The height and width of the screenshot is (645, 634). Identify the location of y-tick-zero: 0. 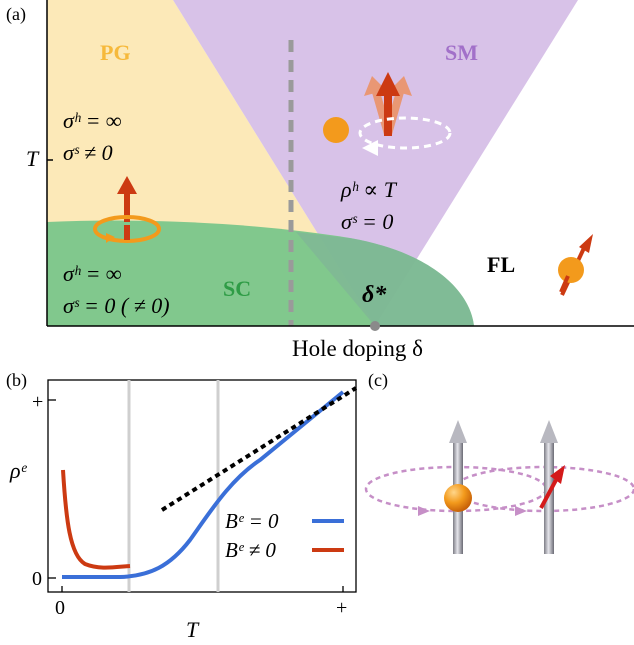
(37, 579).